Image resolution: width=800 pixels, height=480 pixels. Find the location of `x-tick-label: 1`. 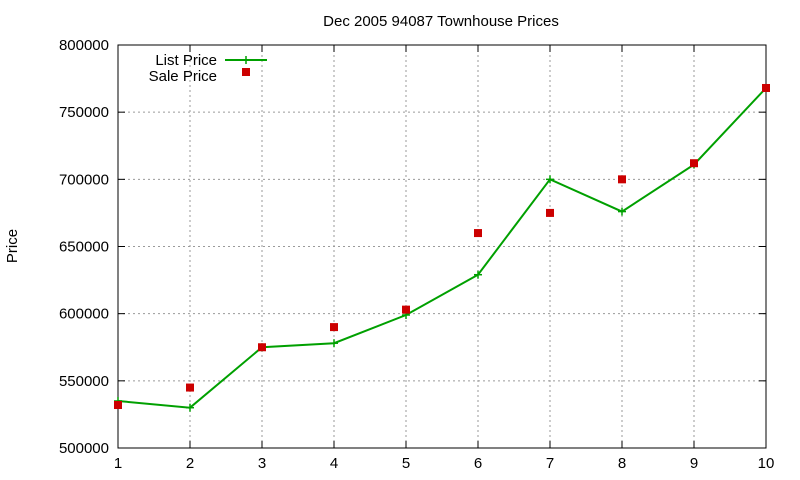

x-tick-label: 1 is located at coordinates (118, 463).